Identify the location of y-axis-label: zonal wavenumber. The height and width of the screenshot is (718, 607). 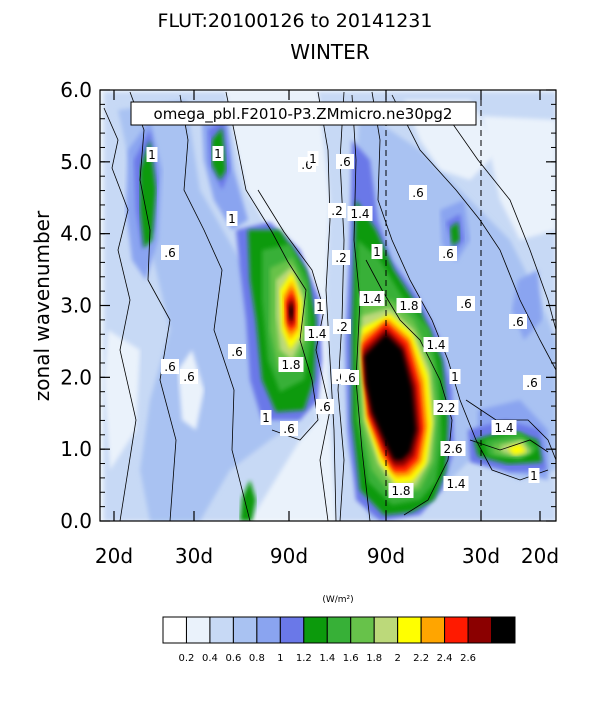
(42, 305).